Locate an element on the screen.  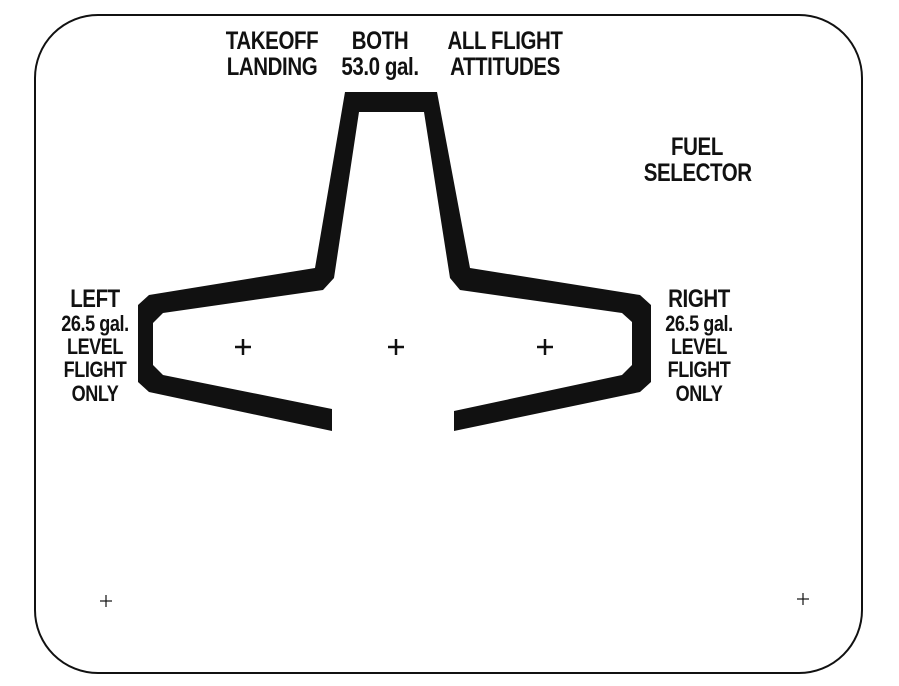
left-tank-label: LEFT 26.5 gal. LEVEL FLIGHT ONLY is located at coordinates (95, 345).